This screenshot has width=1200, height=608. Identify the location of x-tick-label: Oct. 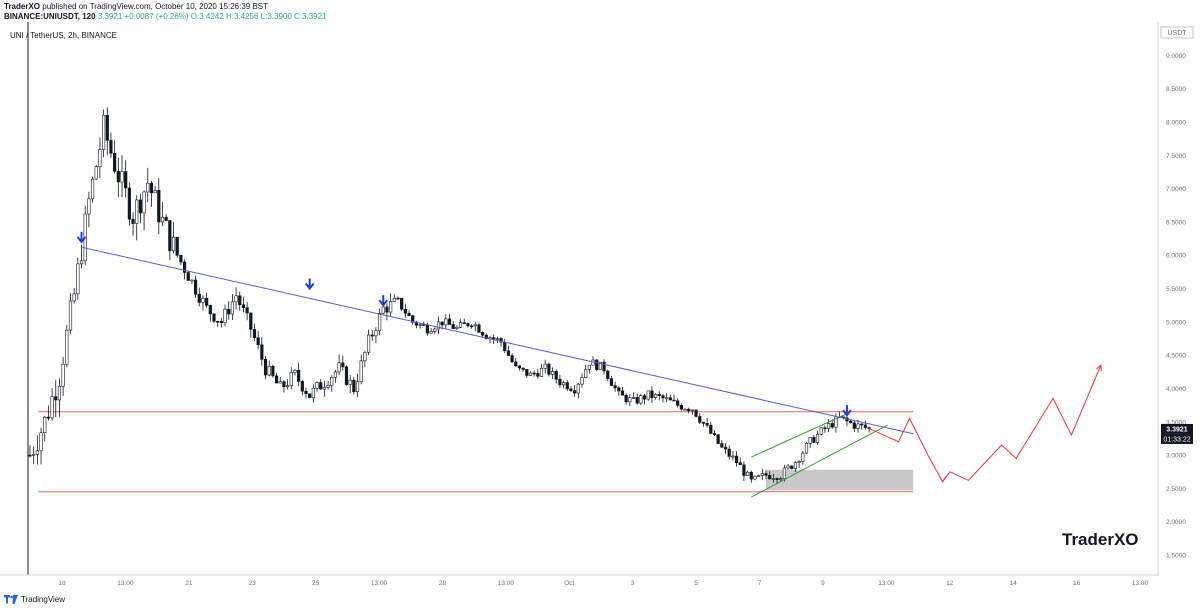
(569, 583).